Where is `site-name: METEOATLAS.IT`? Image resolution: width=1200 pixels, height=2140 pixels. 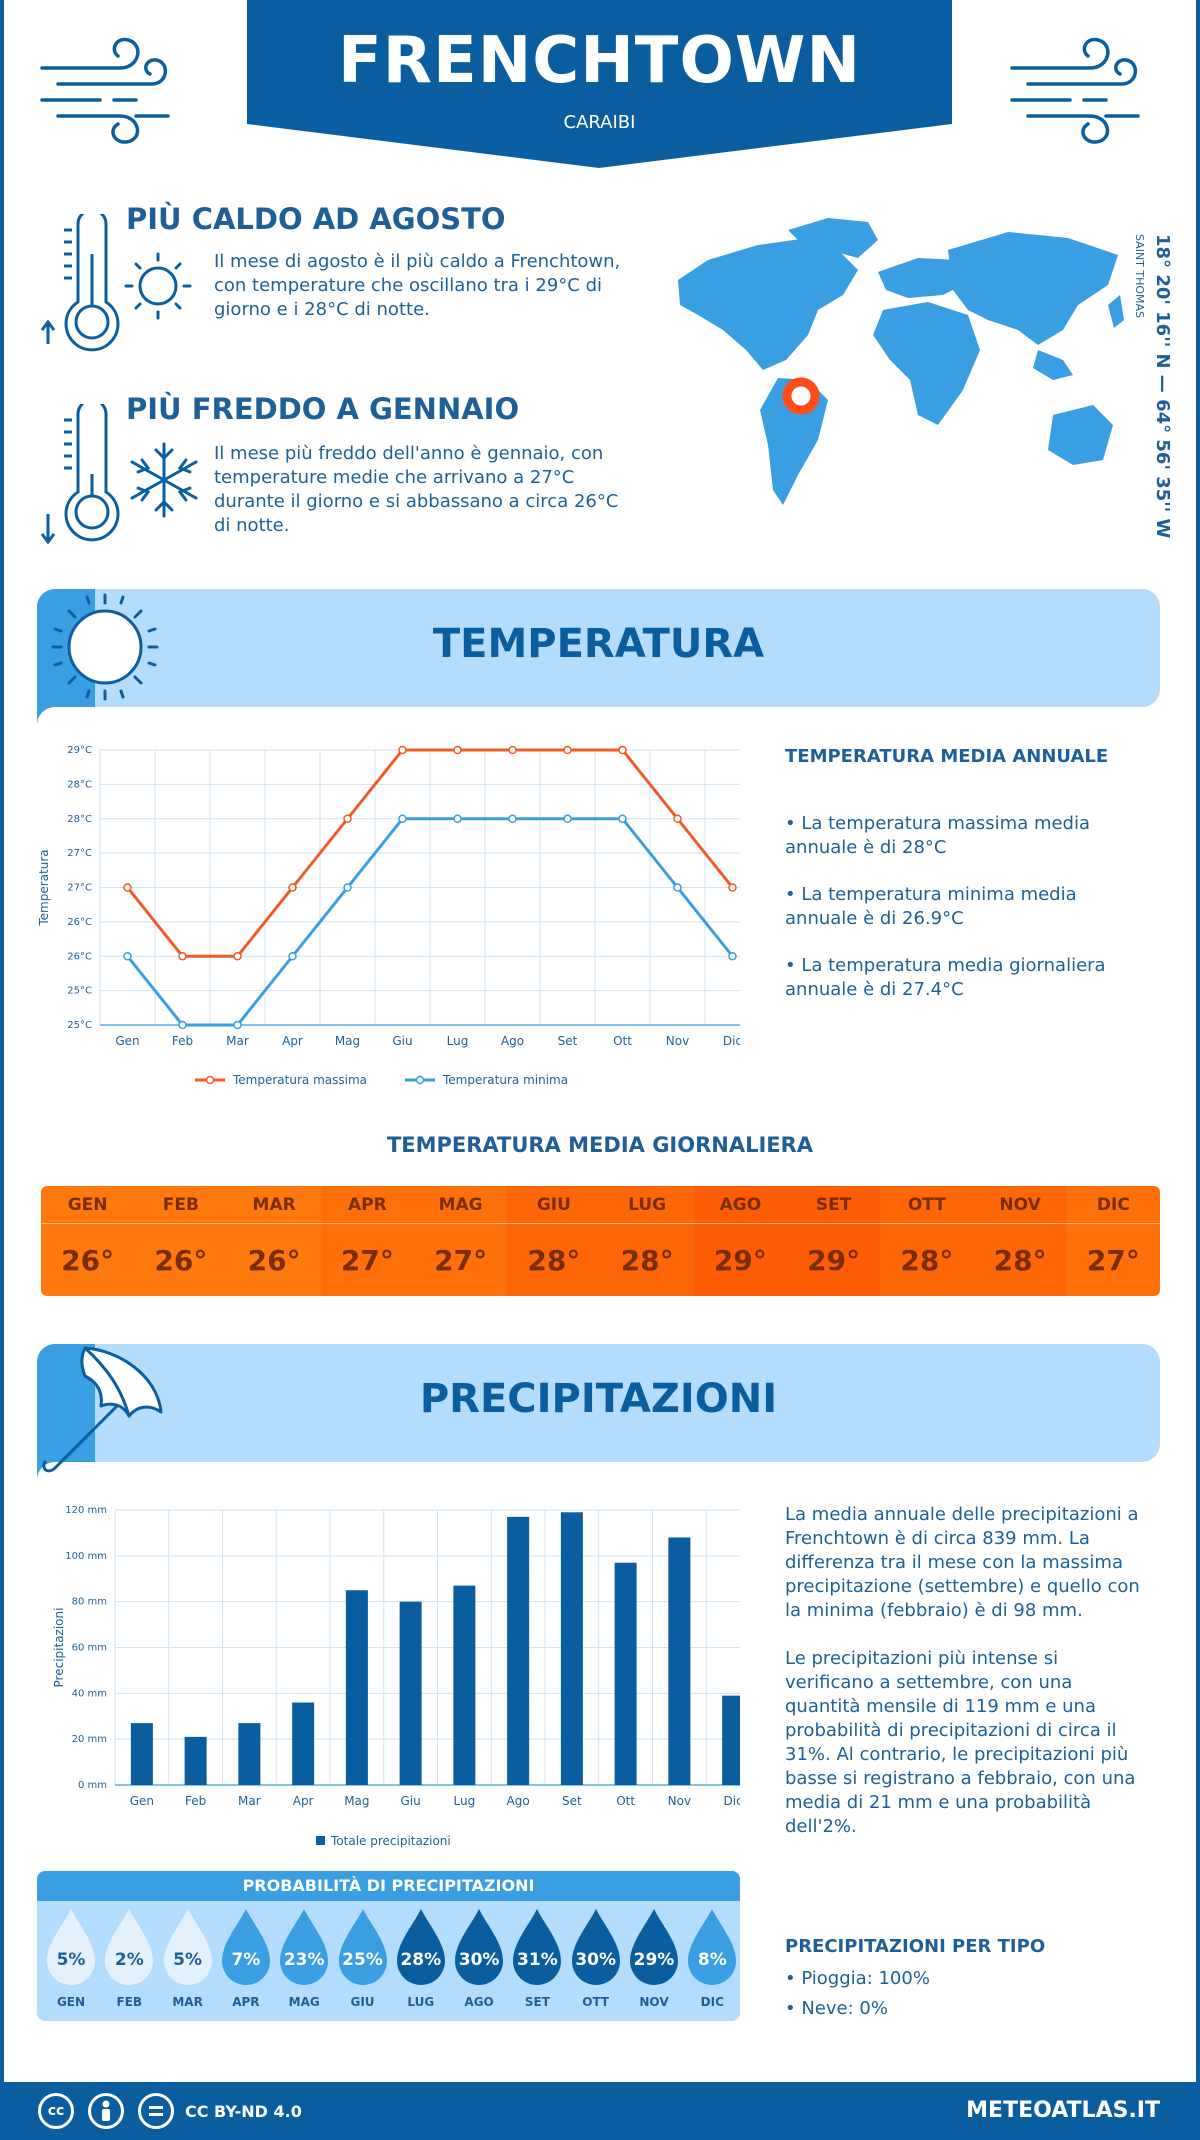 site-name: METEOATLAS.IT is located at coordinates (1063, 2110).